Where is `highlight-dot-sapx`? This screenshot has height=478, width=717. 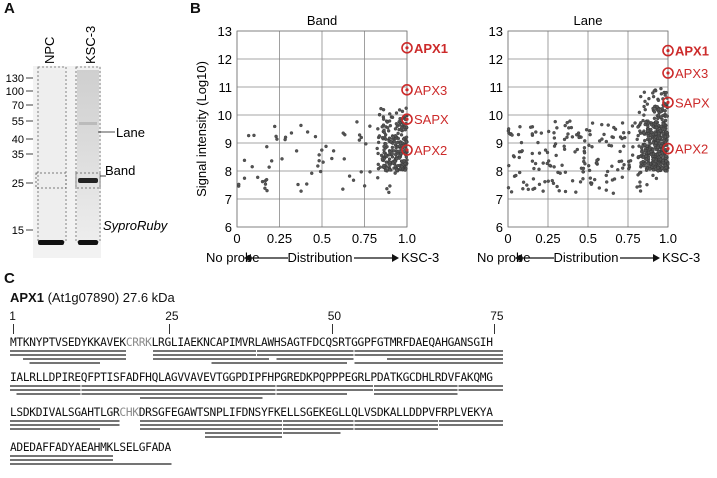 highlight-dot-sapx is located at coordinates (407, 119).